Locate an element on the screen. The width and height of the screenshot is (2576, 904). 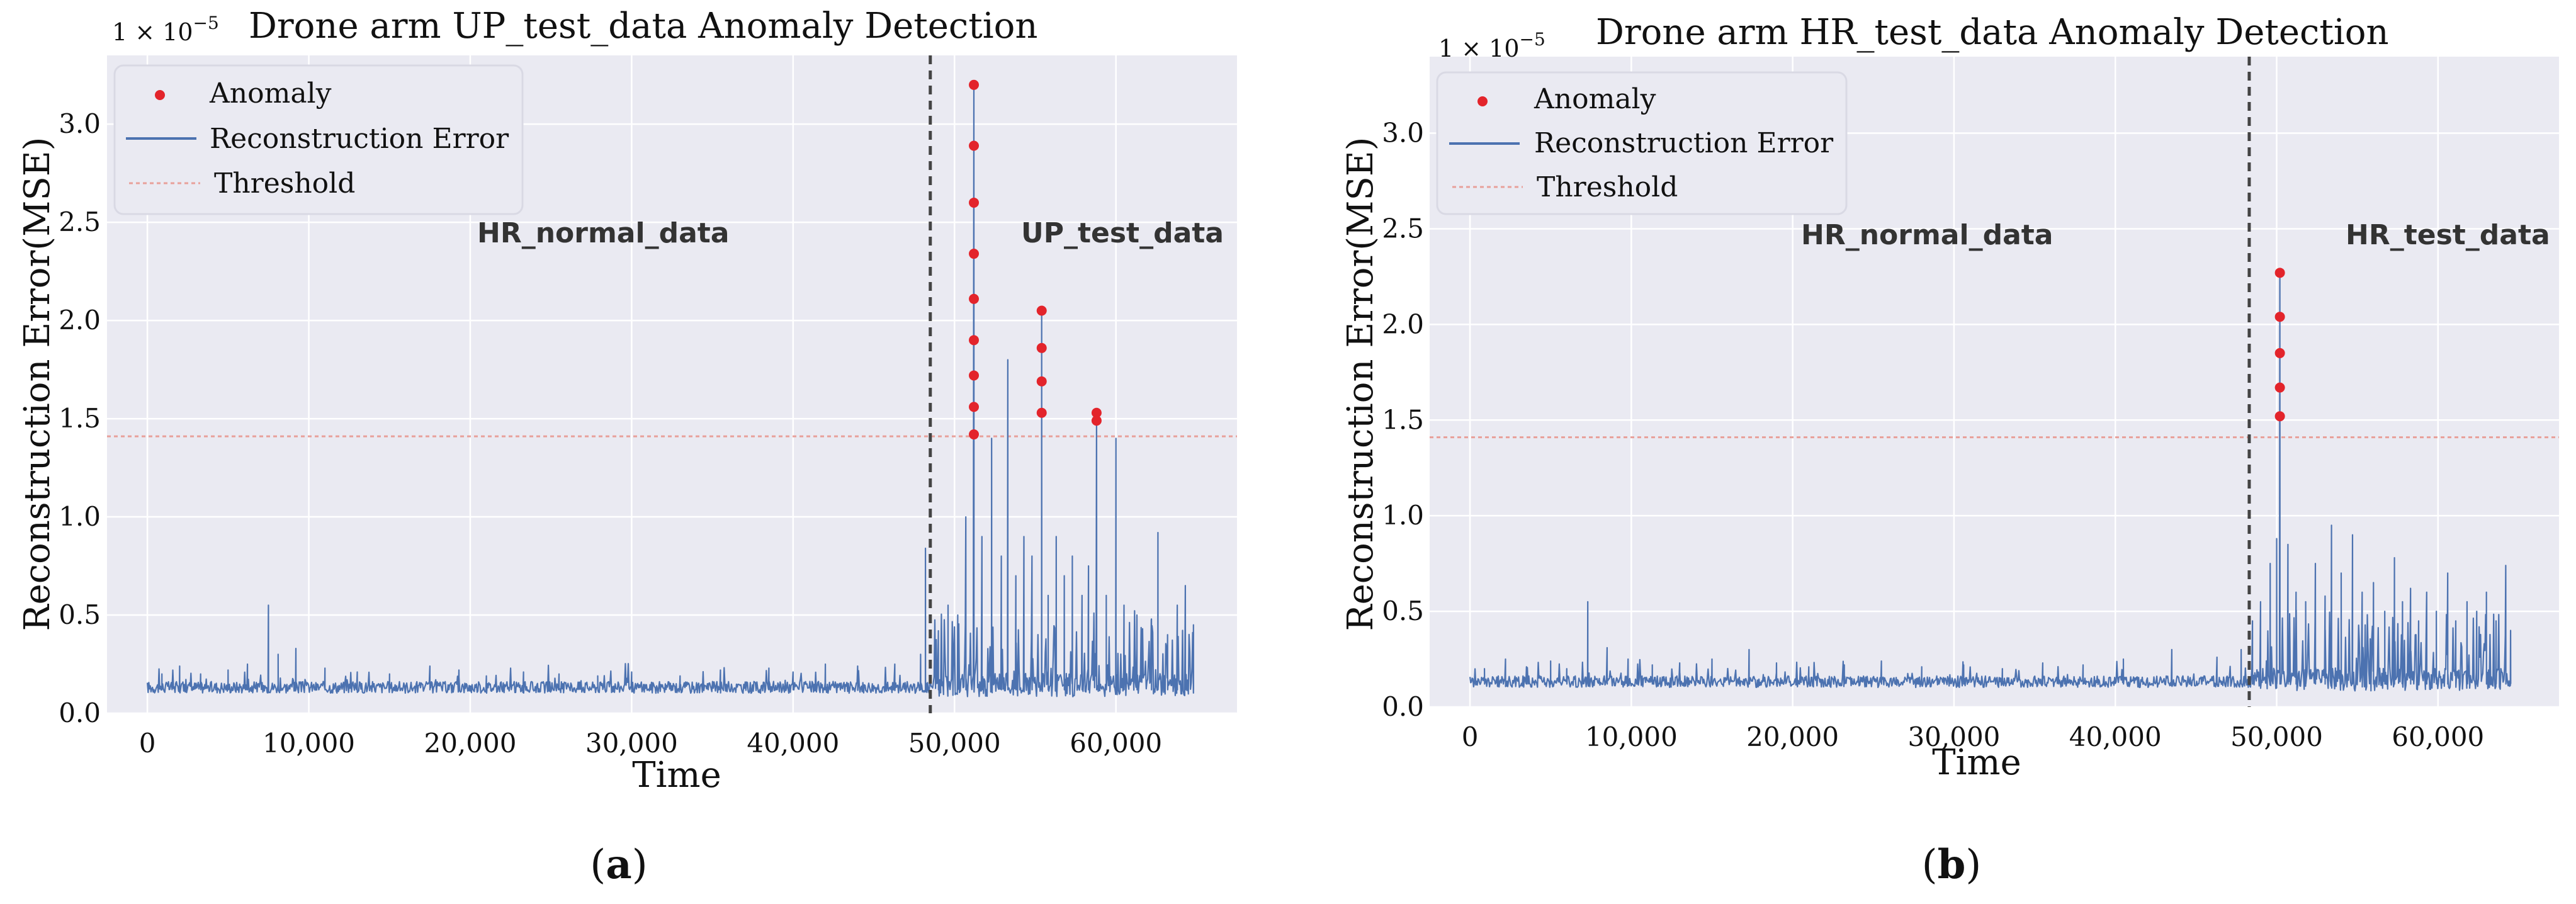
scale-label-b: 1 × 10⁻⁵ is located at coordinates (1491, 45).